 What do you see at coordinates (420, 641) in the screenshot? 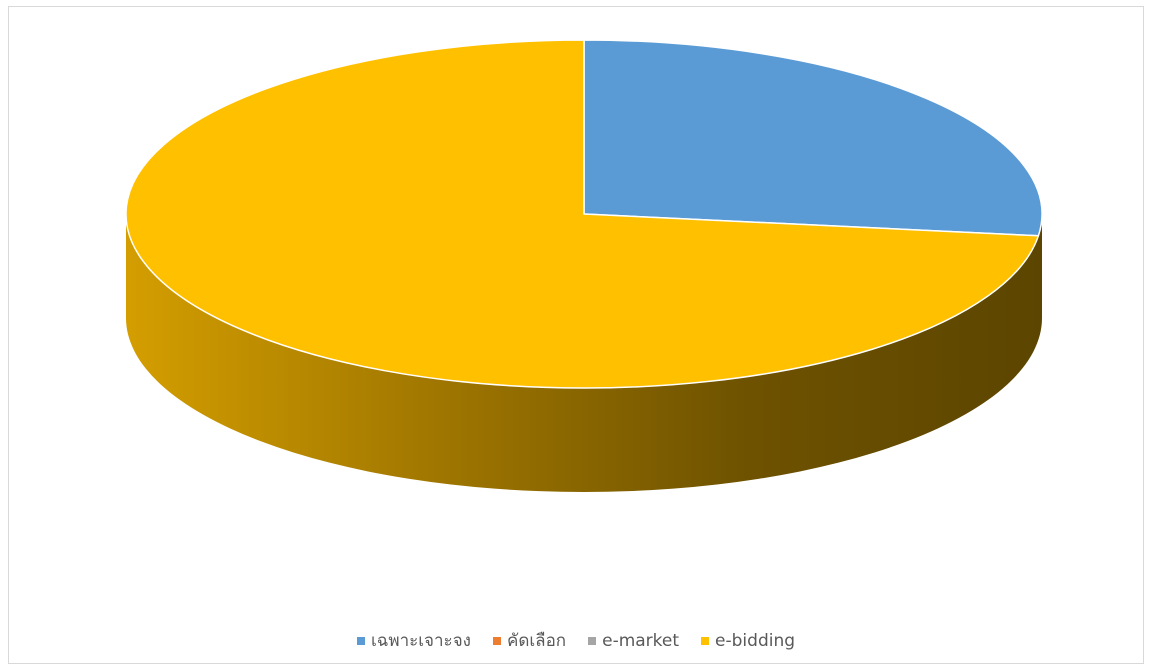
I see `legend-label: เฉพาะเจาะจง` at bounding box center [420, 641].